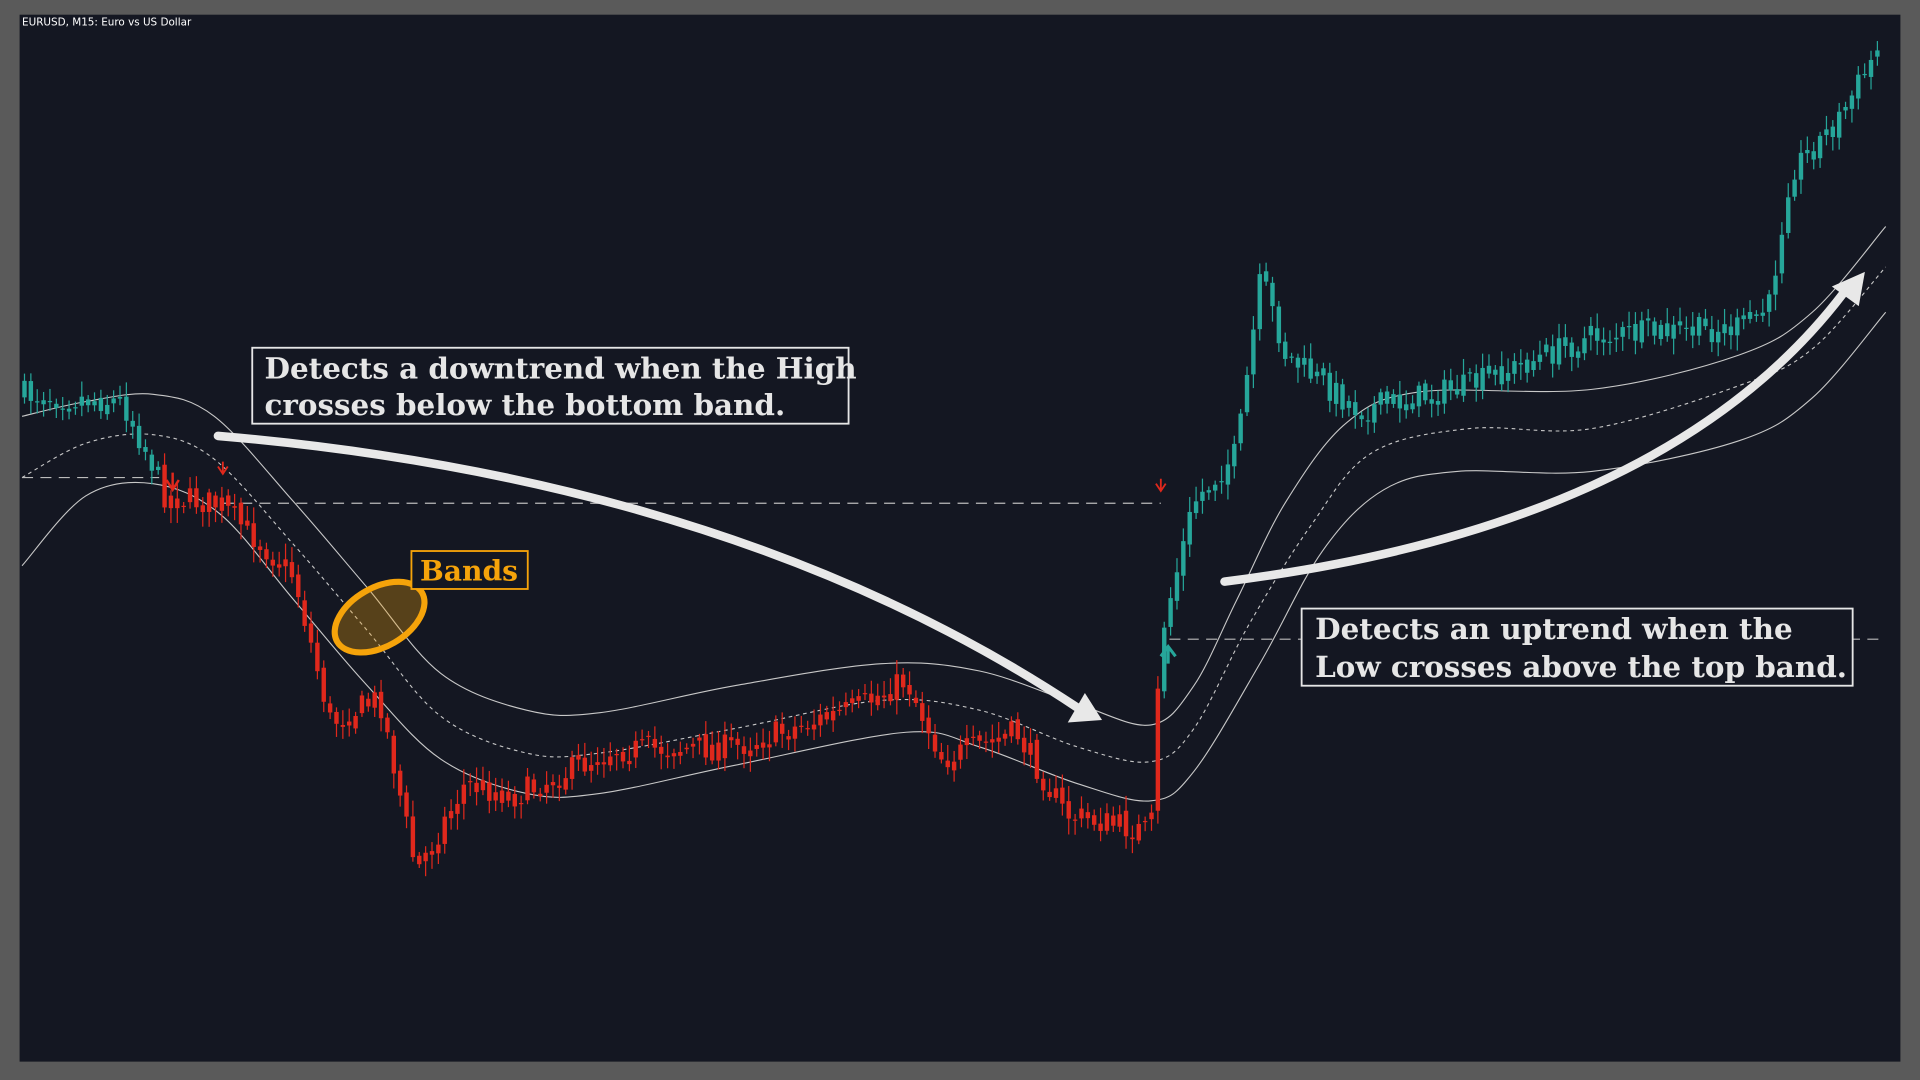  Describe the element at coordinates (647, 572) in the screenshot. I see `down-arrow` at that location.